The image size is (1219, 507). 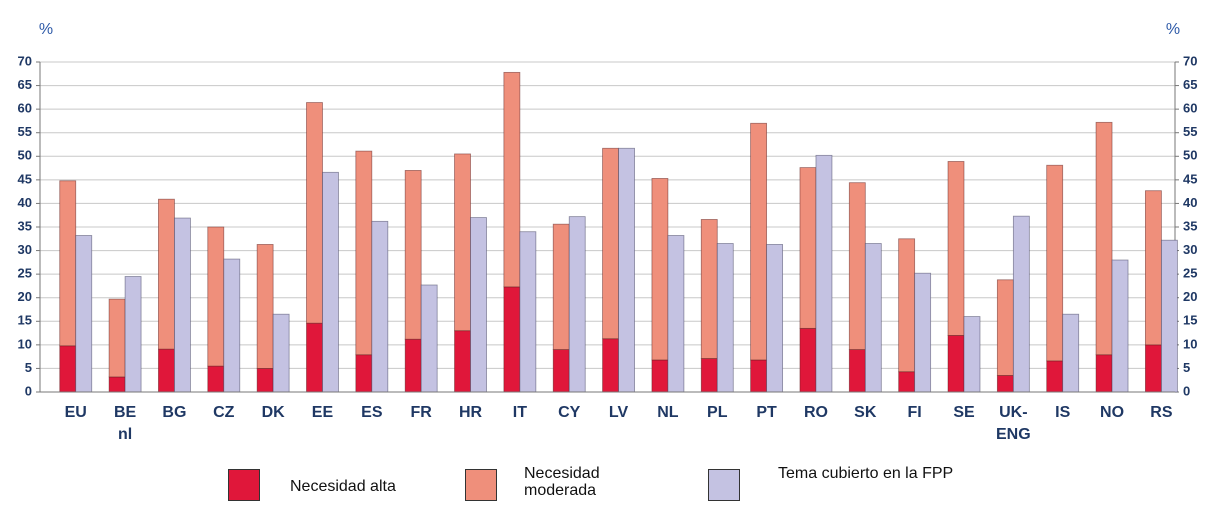 What do you see at coordinates (1190, 202) in the screenshot?
I see `y2-tick-label: 40` at bounding box center [1190, 202].